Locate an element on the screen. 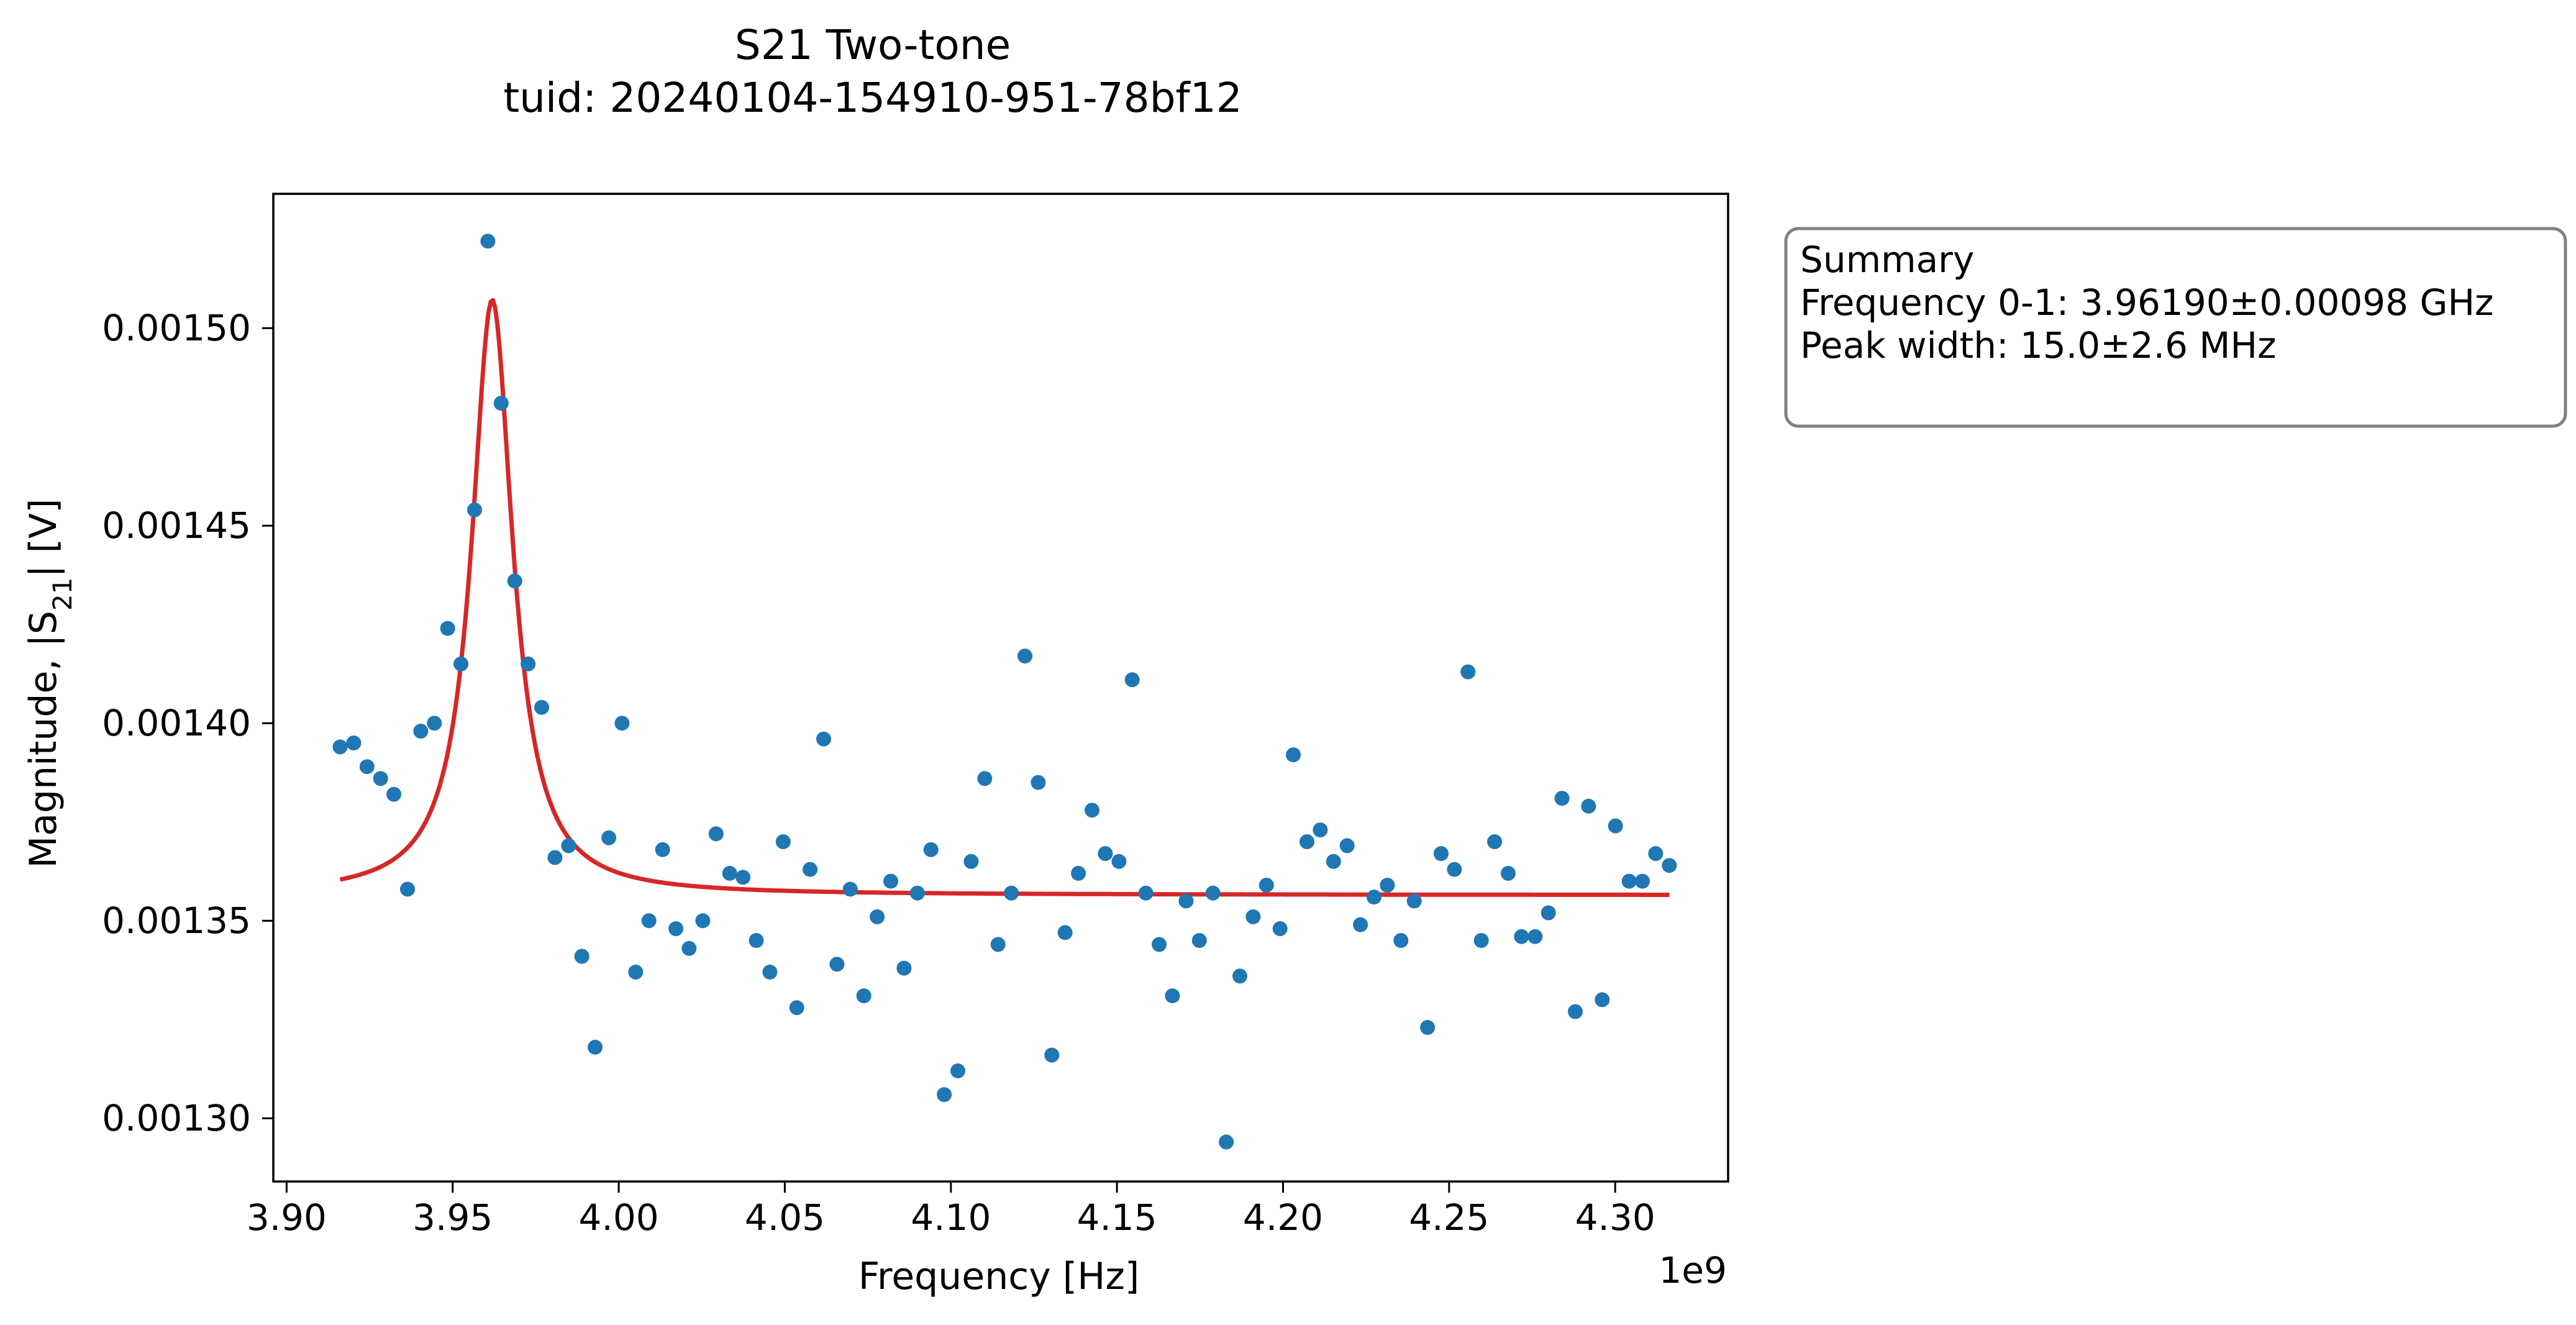 The width and height of the screenshot is (2576, 1325). chart-subtitle: tuid: 20240104-154910-951-78bf12 is located at coordinates (872, 98).